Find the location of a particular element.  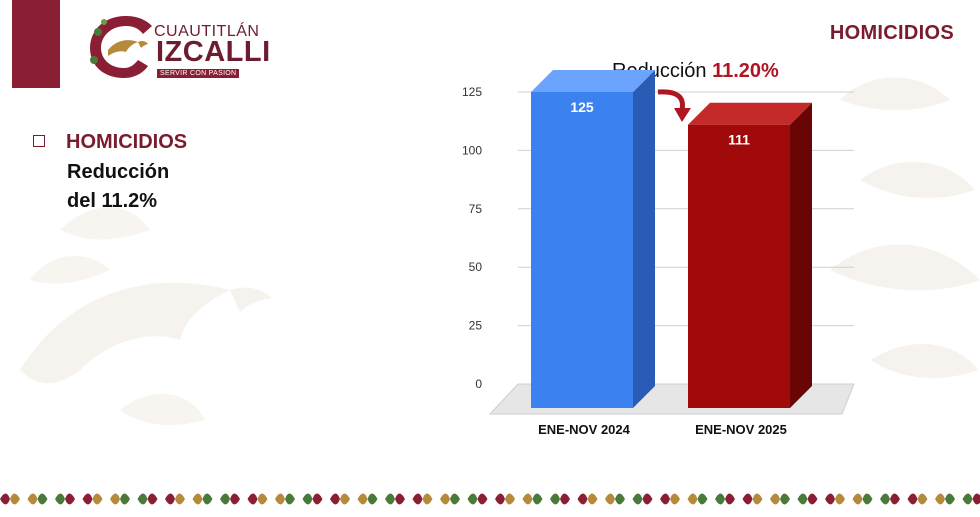

dove-watermark-right is located at coordinates (905, 228).